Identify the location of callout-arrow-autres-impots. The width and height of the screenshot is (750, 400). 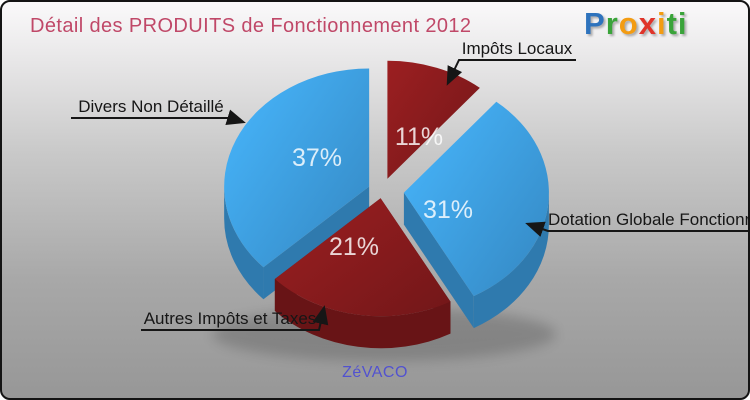
(235, 318).